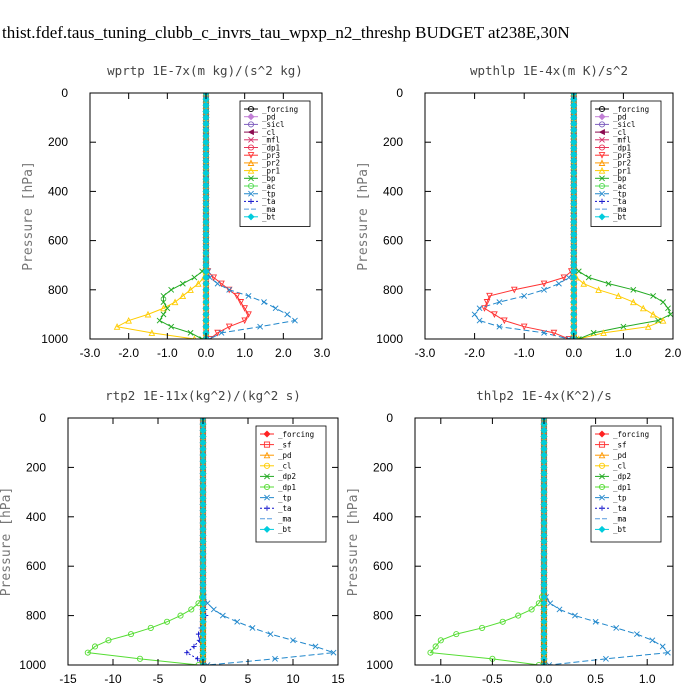  What do you see at coordinates (620, 444) in the screenshot?
I see `legend-label: _sf` at bounding box center [620, 444].